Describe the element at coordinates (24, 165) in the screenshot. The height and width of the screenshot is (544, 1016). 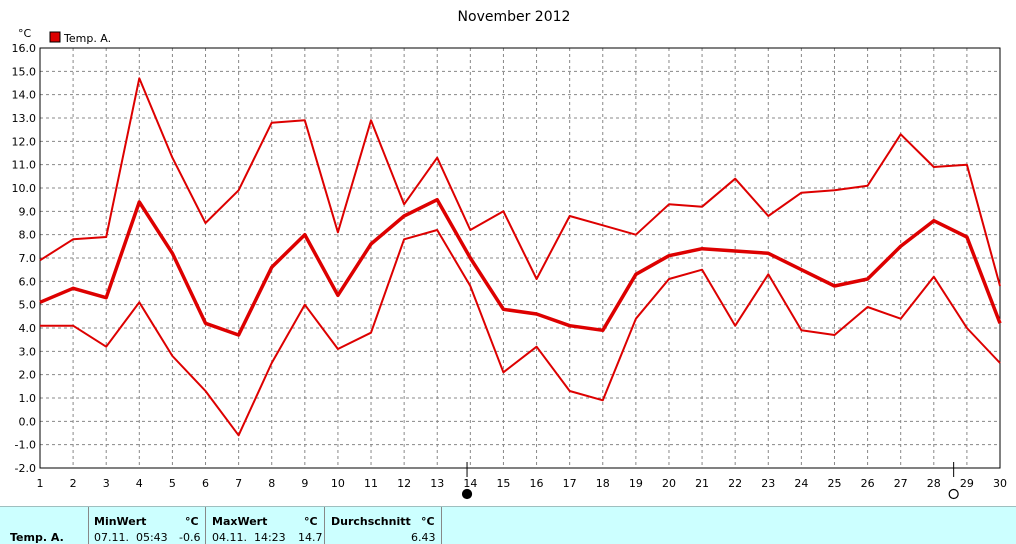
I see `y-tick-label: 11.0` at that location.